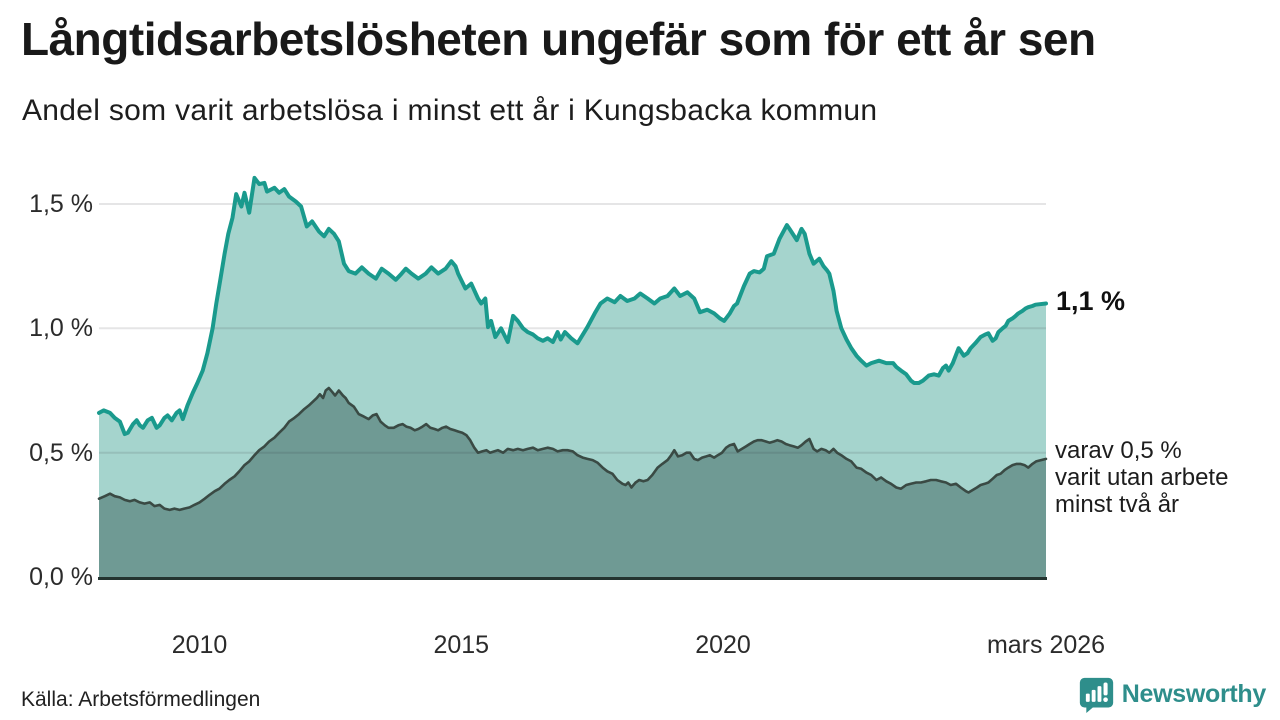  I want to click on newsworthy-bubble-chart-icon, so click(1096, 694).